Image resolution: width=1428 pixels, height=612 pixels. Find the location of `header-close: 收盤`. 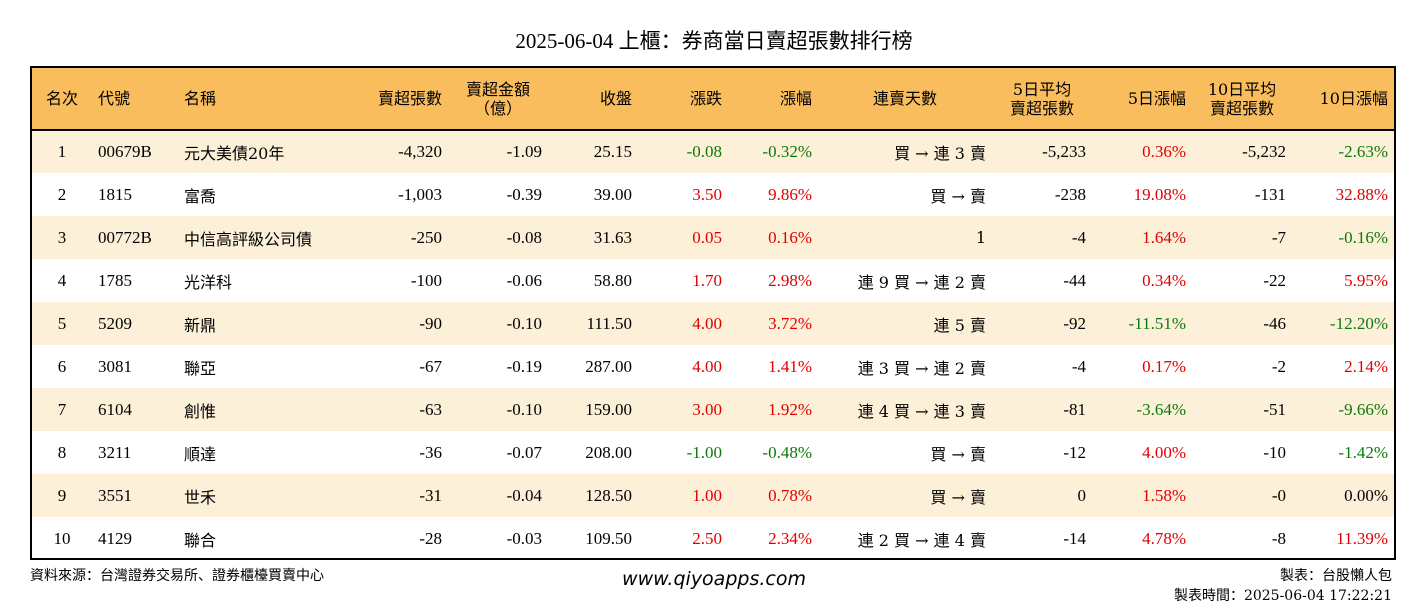

header-close: 收盤 is located at coordinates (593, 99).